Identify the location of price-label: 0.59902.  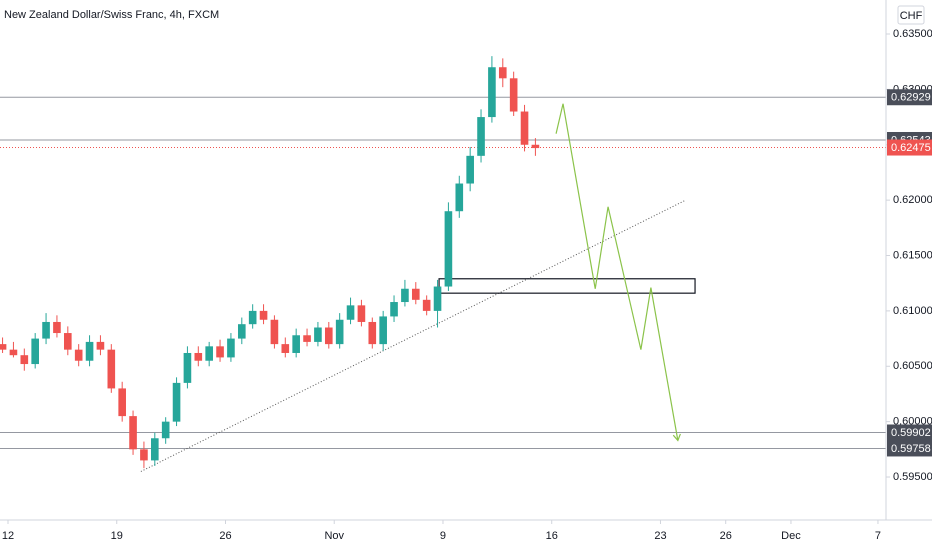
(911, 433).